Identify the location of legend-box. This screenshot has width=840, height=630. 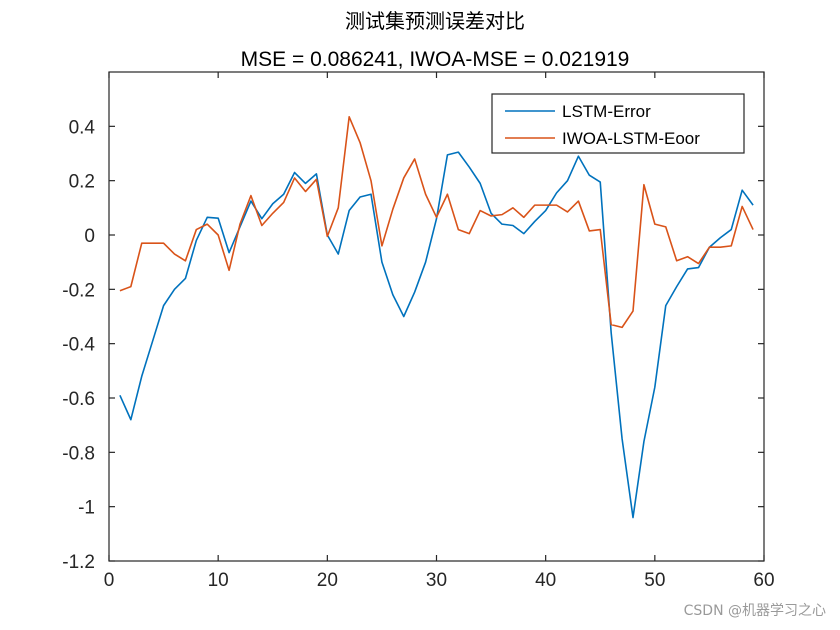
(618, 123).